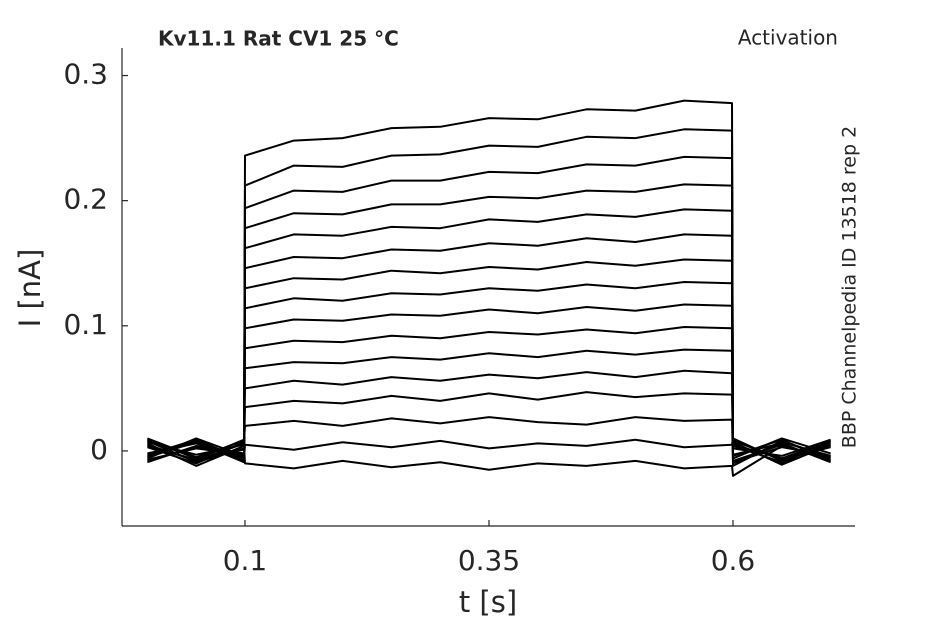 The height and width of the screenshot is (624, 945). What do you see at coordinates (99, 449) in the screenshot?
I see `y-tick-label: 0` at bounding box center [99, 449].